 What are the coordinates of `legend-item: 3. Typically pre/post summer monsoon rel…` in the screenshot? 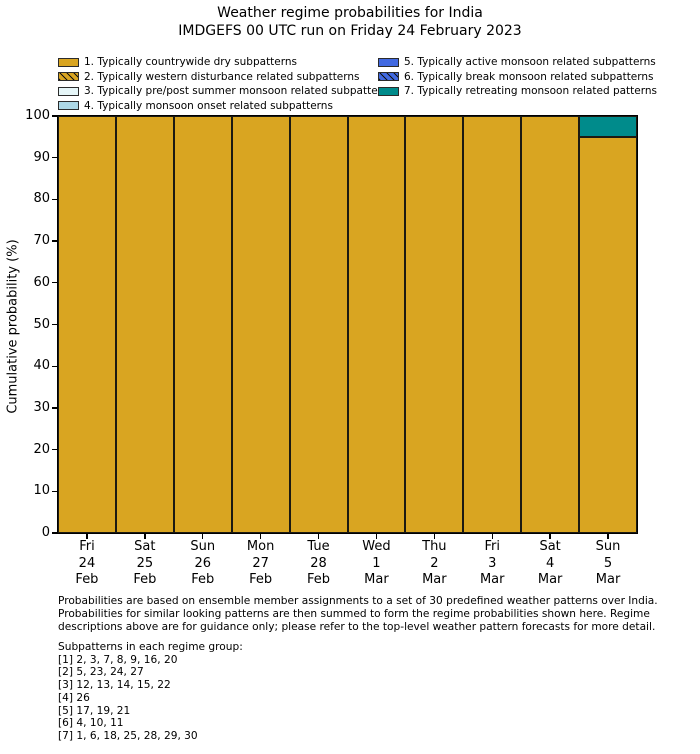 It's located at (226, 91).